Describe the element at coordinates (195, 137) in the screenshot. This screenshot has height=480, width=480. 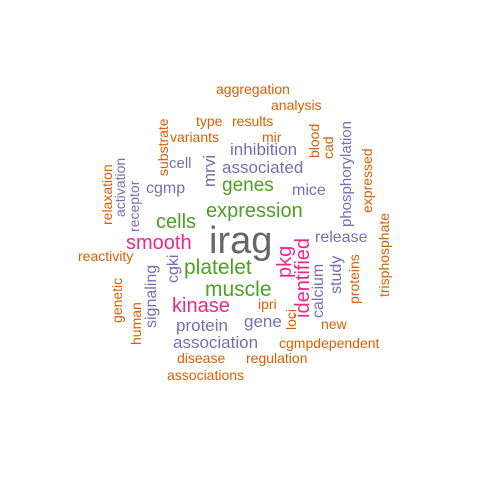
I see `word-variants: variants` at that location.